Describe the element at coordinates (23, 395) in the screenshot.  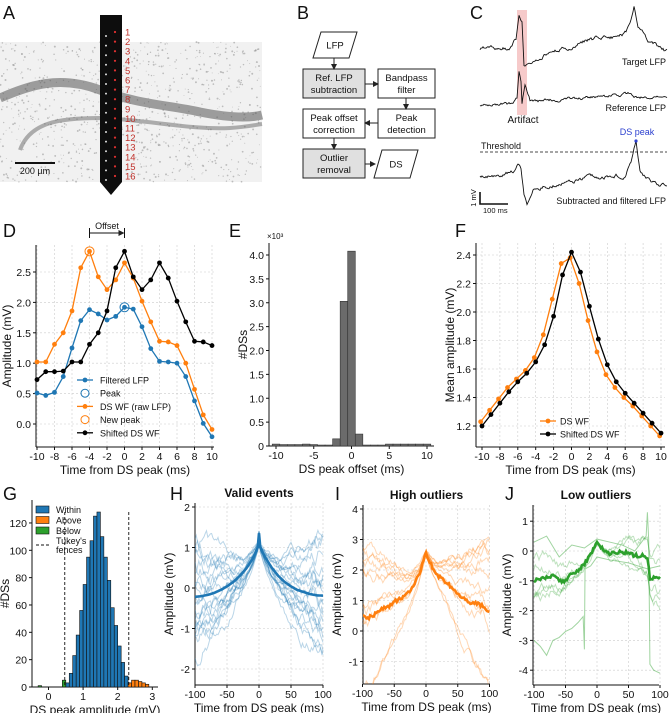
I see `y-tick-label: 0.5` at that location.